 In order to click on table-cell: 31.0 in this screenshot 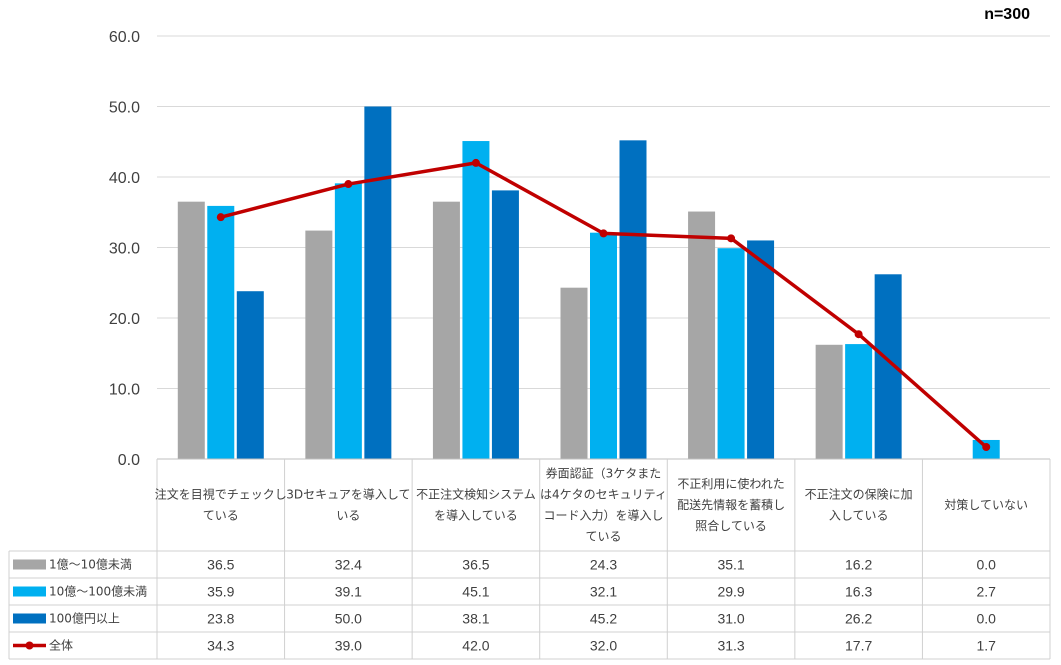, I will do `click(730, 619)`.